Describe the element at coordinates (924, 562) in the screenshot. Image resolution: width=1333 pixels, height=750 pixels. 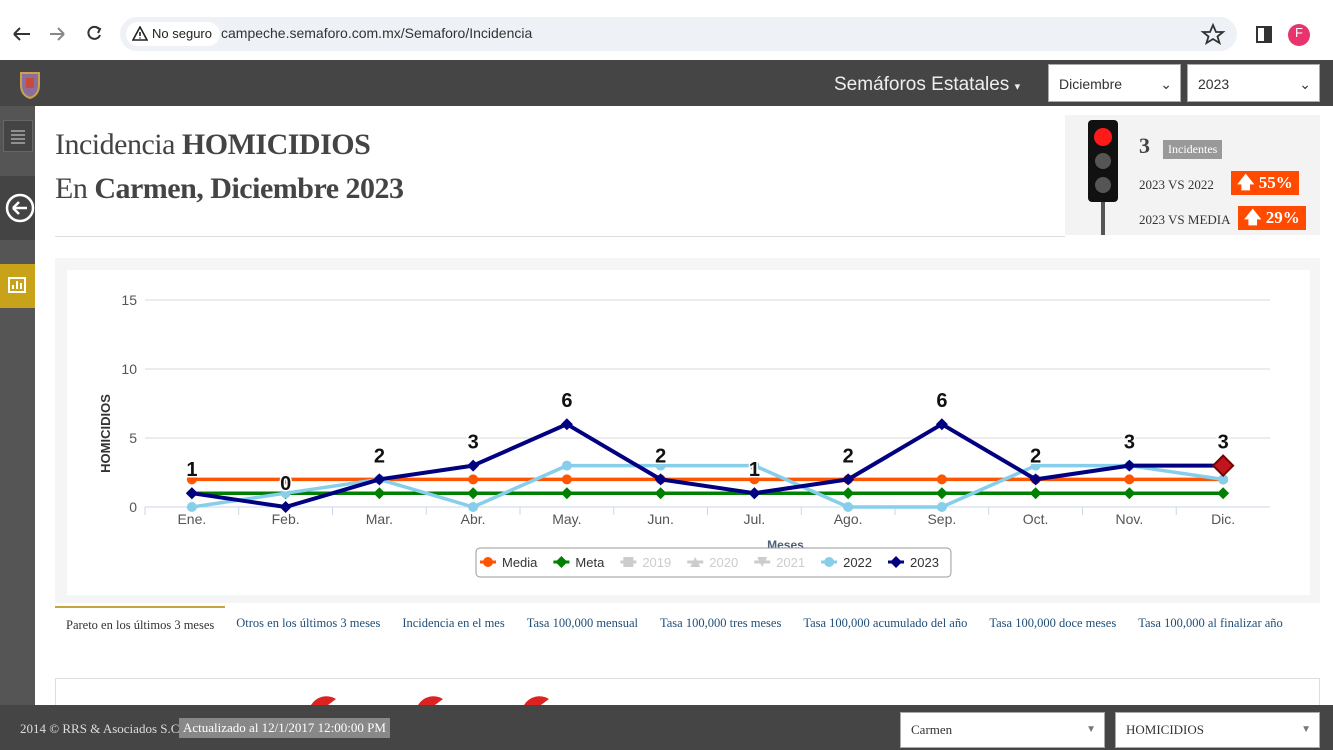
I see `legend-label: 2023` at that location.